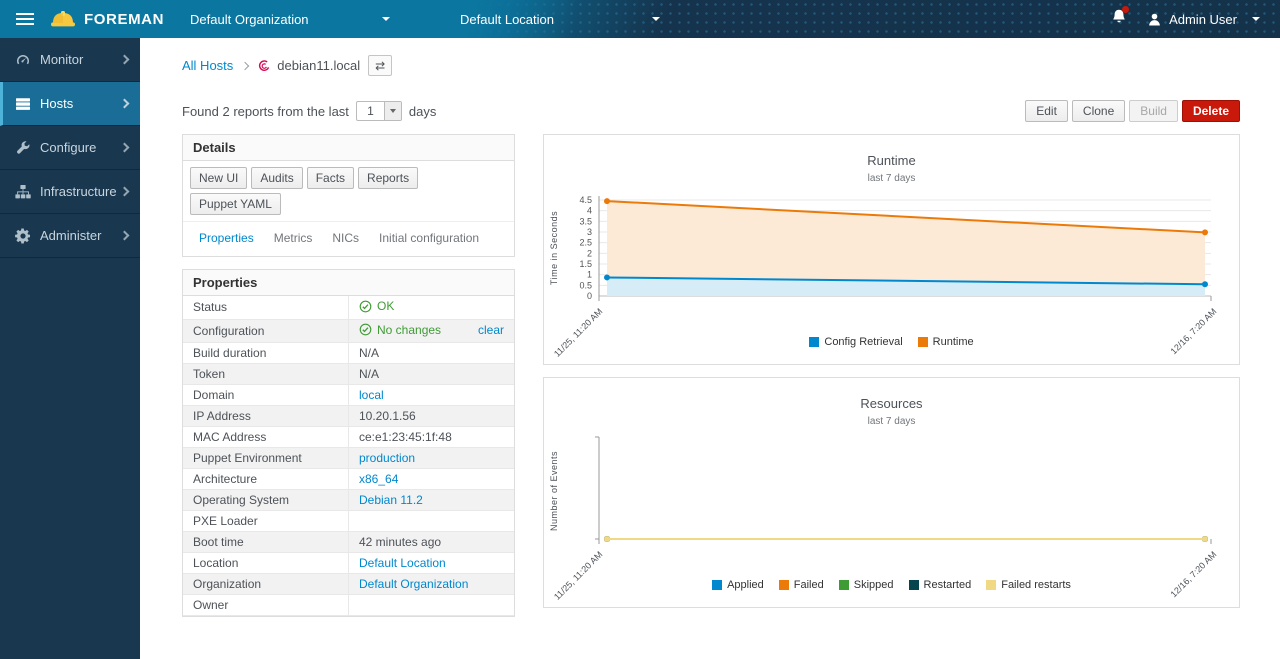 The image size is (1280, 659). Describe the element at coordinates (266, 500) in the screenshot. I see `property-label: Operating System` at that location.